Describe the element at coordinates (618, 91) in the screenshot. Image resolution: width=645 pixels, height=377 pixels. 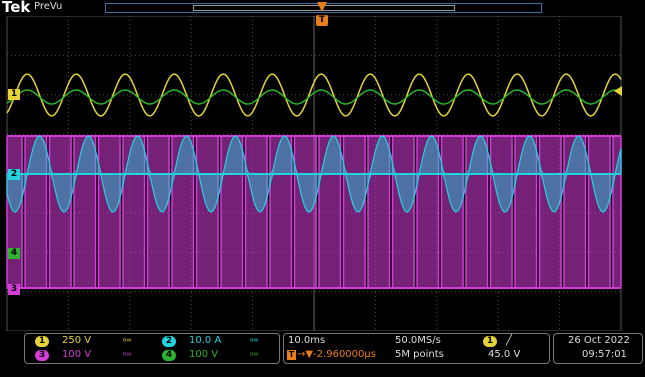
I see `trigger-level-arrow` at that location.